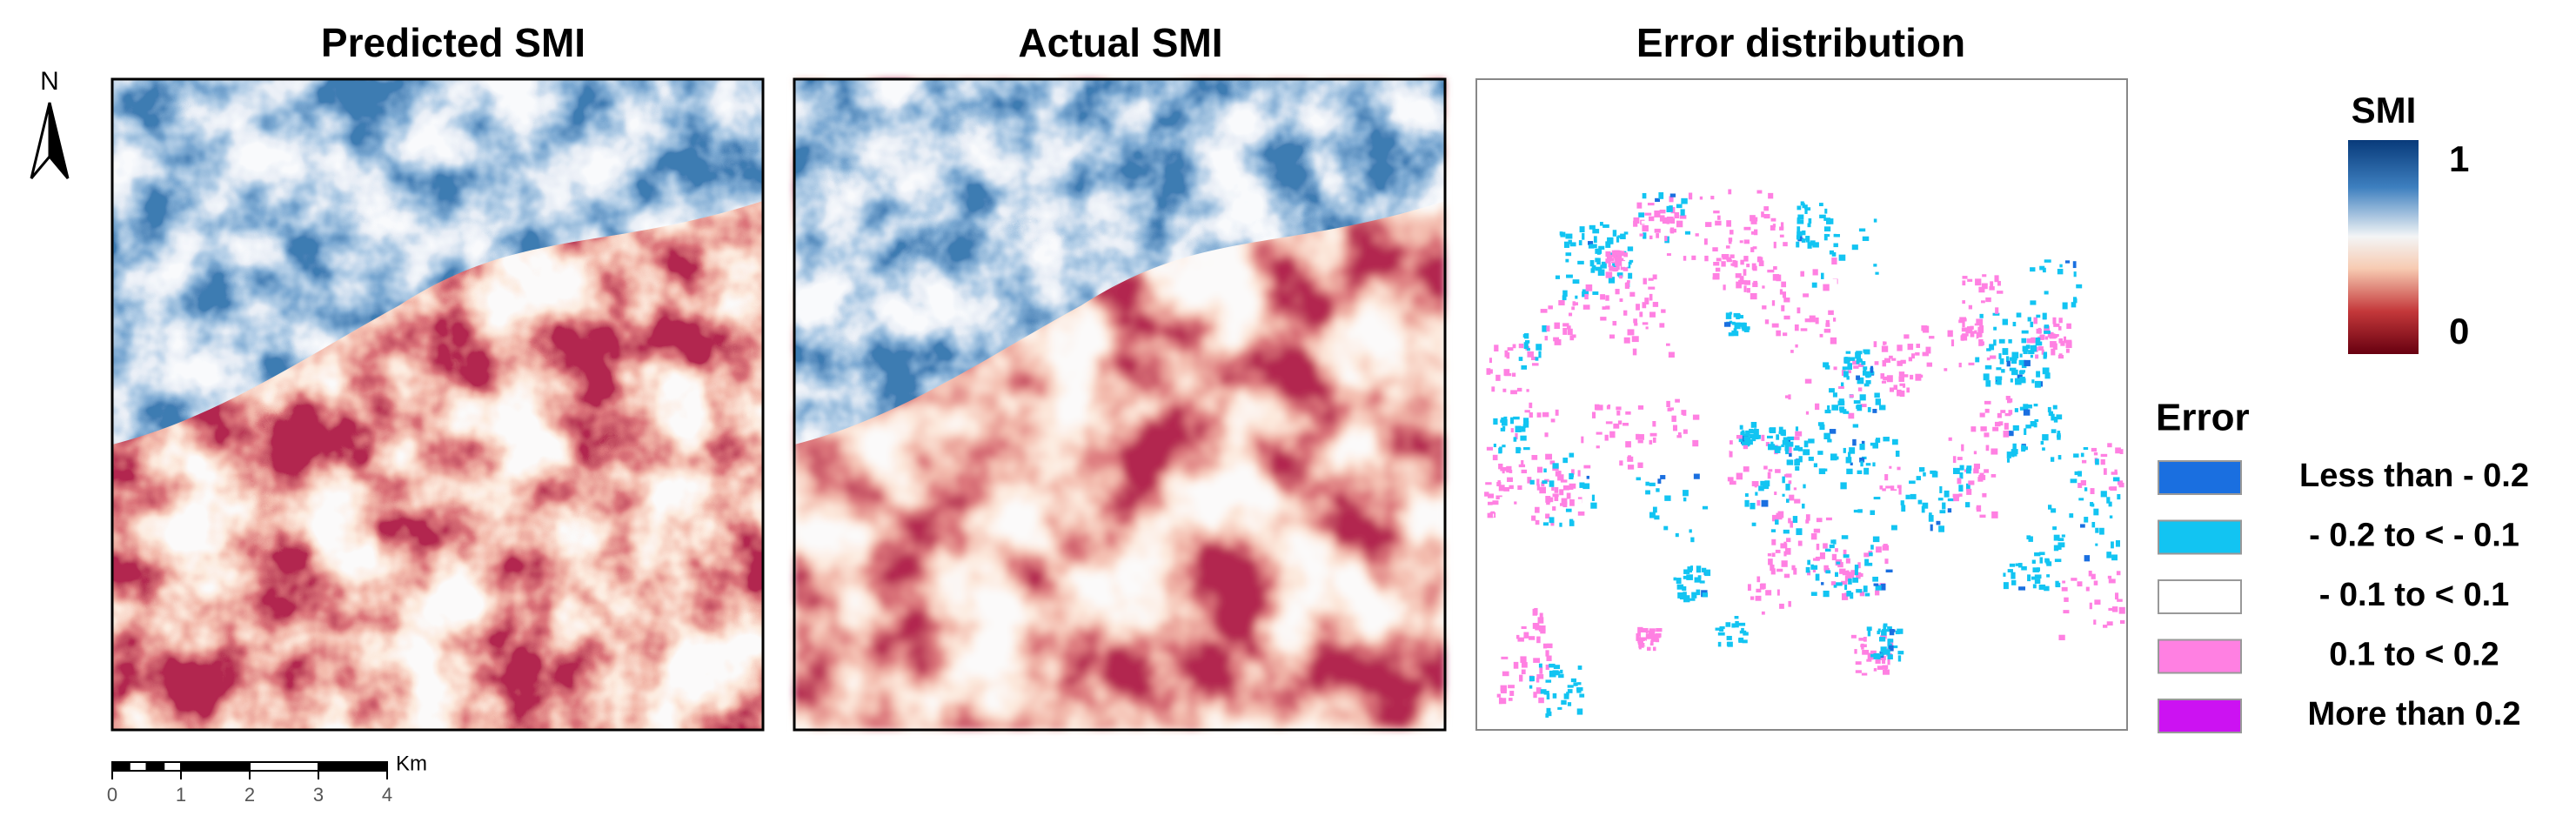  I want to click on smi-legend-title: SMI, so click(2384, 110).